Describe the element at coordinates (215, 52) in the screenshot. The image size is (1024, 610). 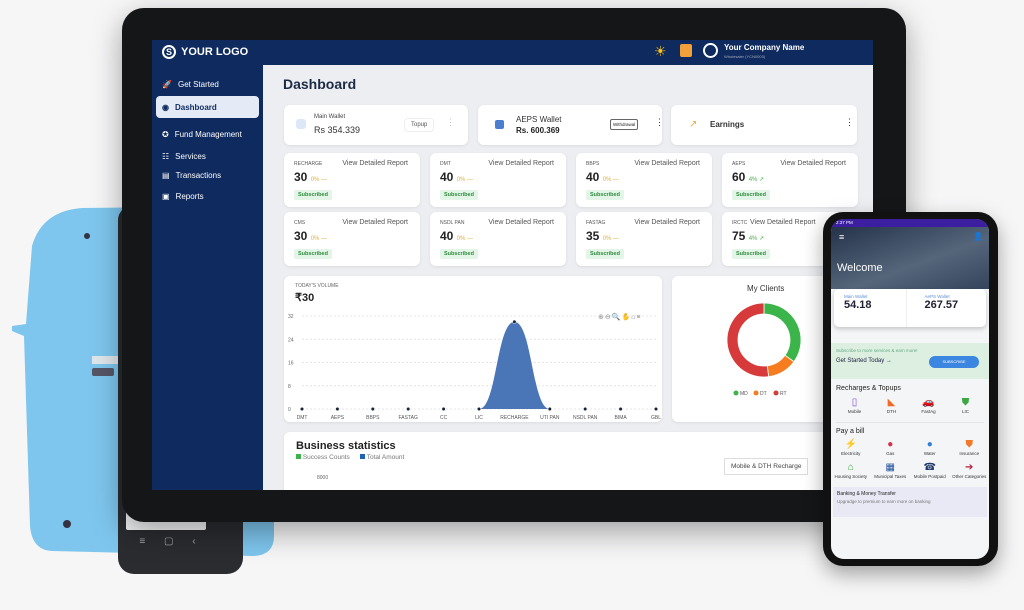
I see `logo-text: YOUR LOGO` at that location.